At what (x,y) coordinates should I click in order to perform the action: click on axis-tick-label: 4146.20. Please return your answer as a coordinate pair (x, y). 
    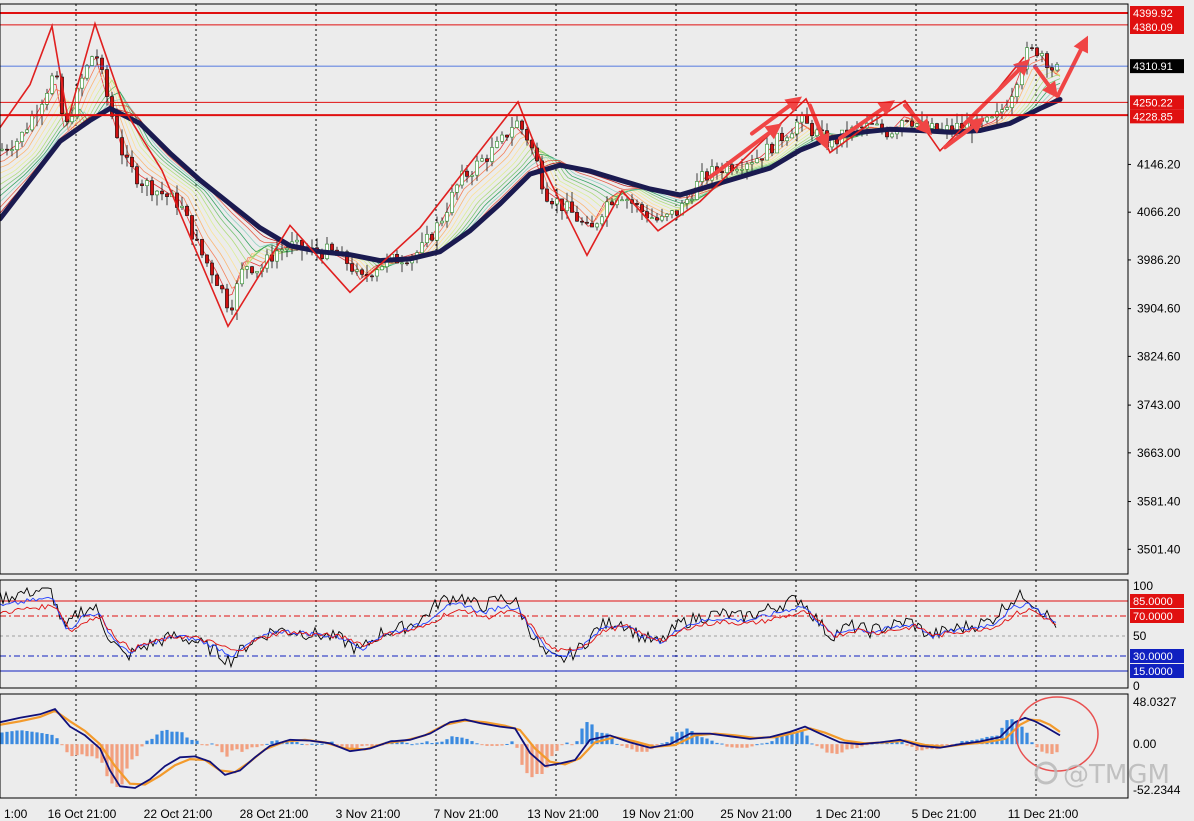
    Looking at the image, I should click on (1159, 164).